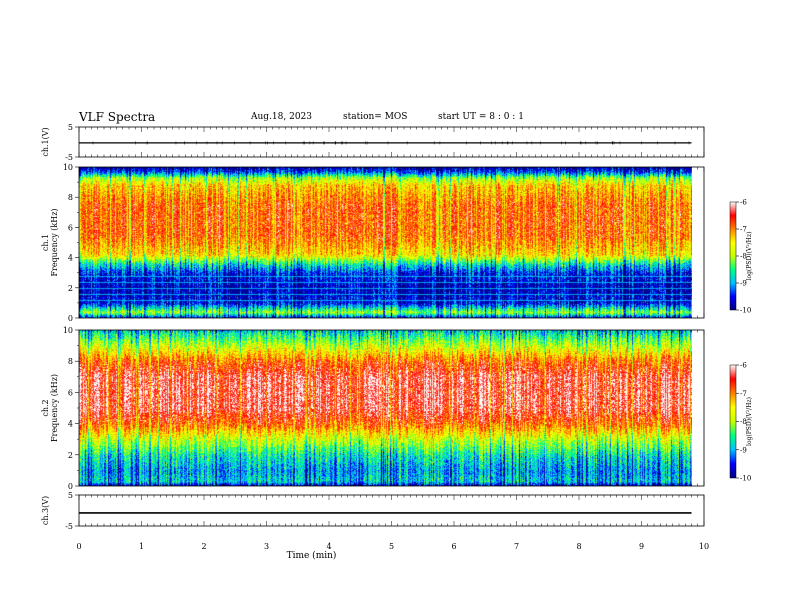 This screenshot has height=612, width=792. What do you see at coordinates (68, 167) in the screenshot?
I see `ytick-label-1-5: 10` at bounding box center [68, 167].